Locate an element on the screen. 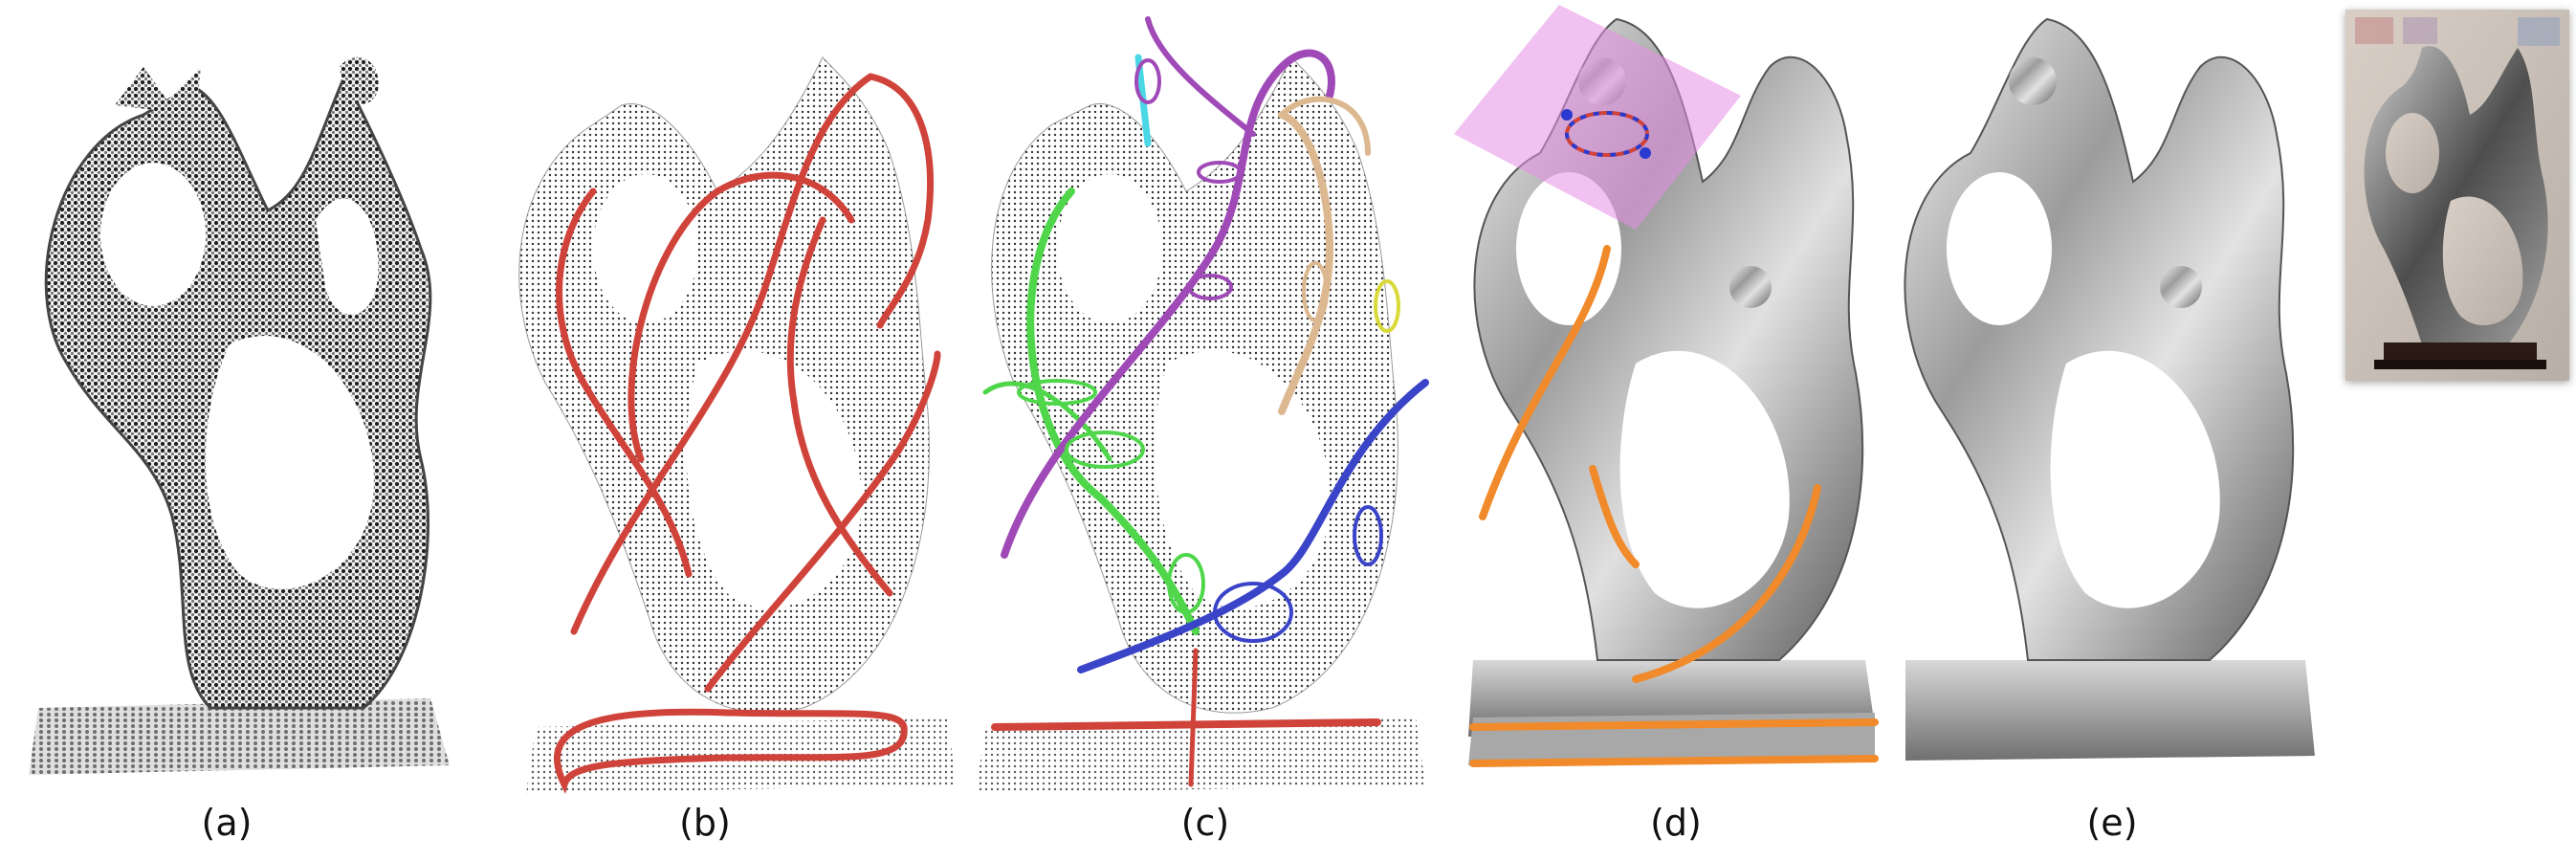 This screenshot has width=2576, height=861. caption-c: (c) is located at coordinates (1205, 823).